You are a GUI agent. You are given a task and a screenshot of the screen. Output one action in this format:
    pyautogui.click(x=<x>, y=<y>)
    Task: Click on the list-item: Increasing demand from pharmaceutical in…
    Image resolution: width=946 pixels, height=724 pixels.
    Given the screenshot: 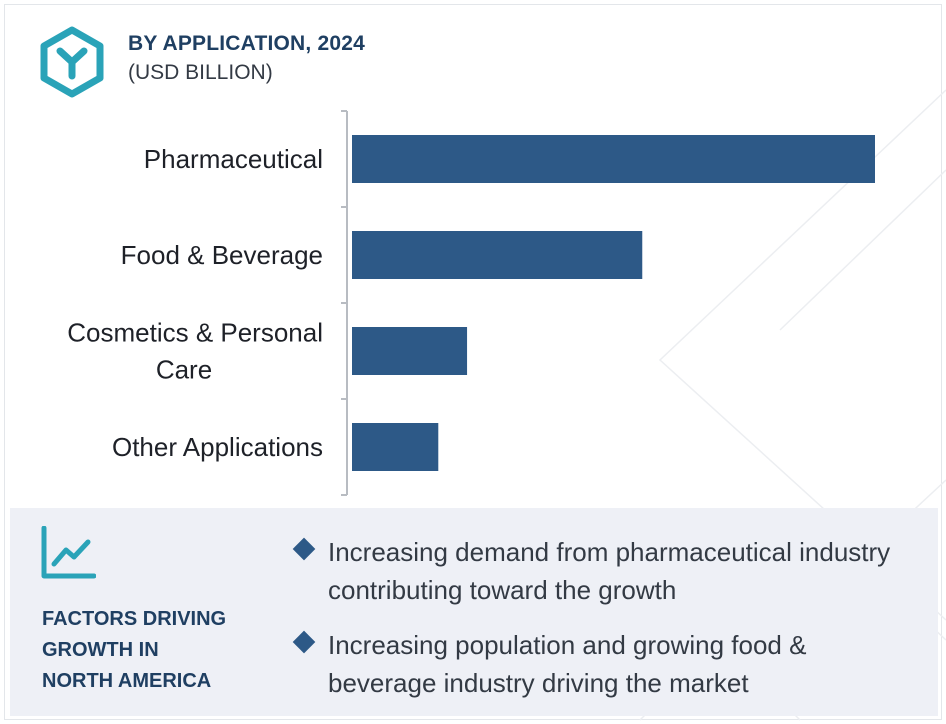 What is the action you would take?
    pyautogui.click(x=602, y=571)
    